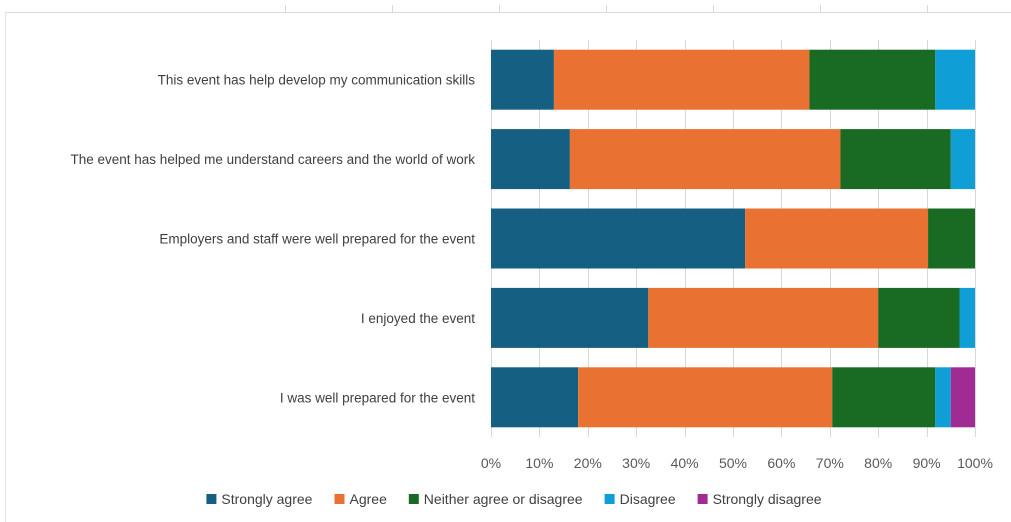  I want to click on category-label: I enjoyed the event, so click(418, 318).